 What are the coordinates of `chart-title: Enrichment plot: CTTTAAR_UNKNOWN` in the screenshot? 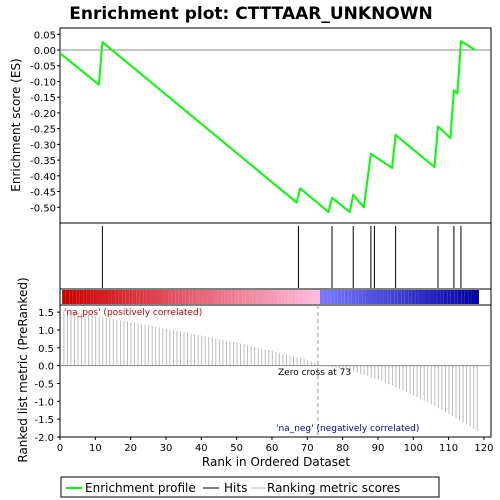 It's located at (251, 14).